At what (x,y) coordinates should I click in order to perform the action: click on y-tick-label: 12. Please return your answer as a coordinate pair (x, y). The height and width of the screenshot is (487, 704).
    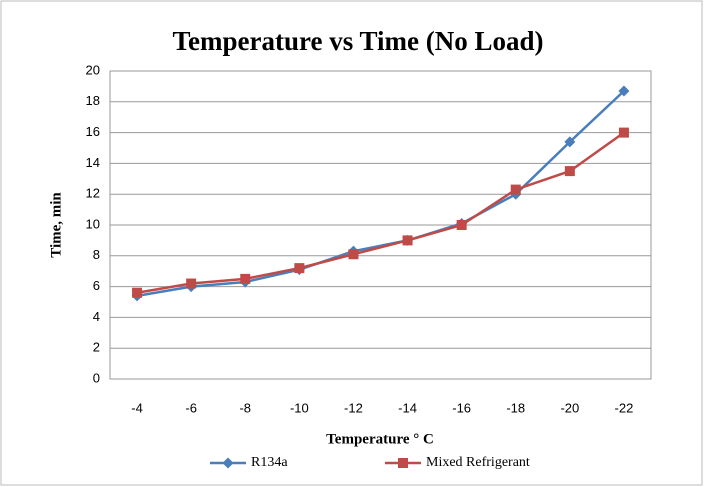
    Looking at the image, I should click on (93, 193).